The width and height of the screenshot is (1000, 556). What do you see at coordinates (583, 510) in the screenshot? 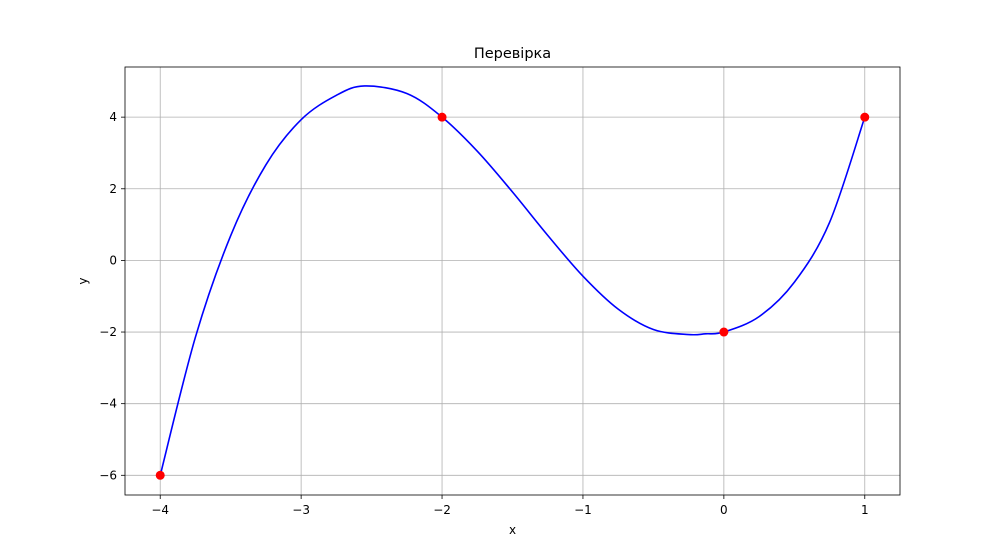
I see `x-tick-label: −1` at bounding box center [583, 510].